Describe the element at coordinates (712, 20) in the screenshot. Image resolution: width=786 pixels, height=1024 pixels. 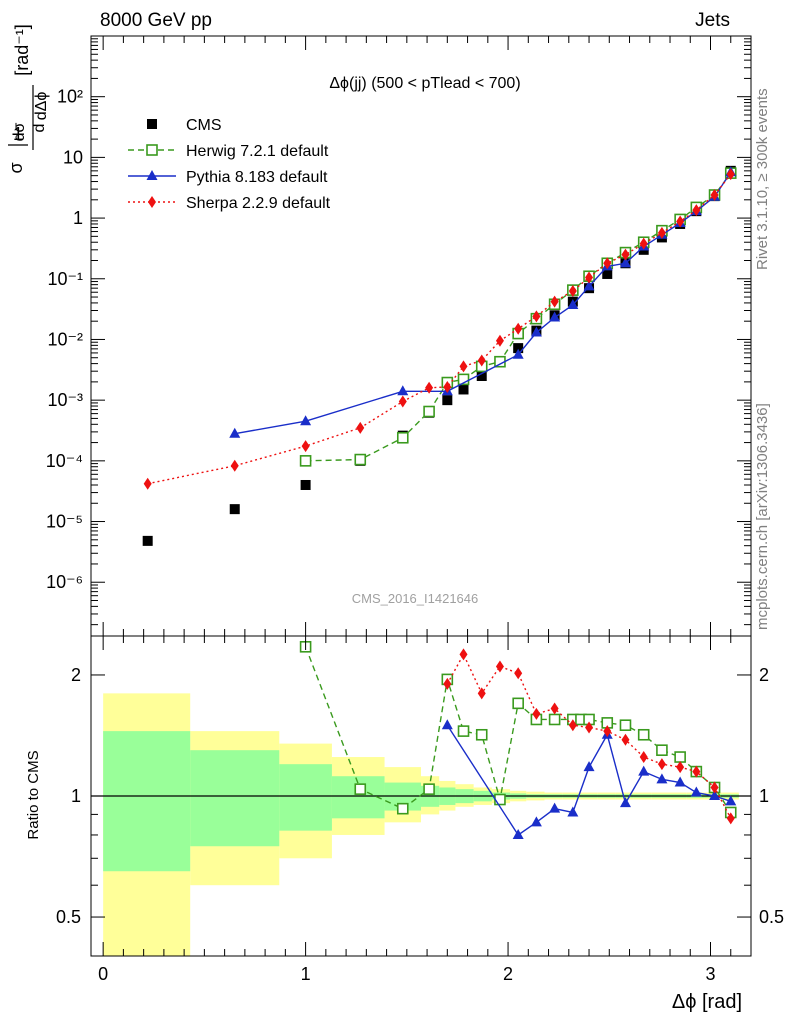
I see `process-label: Jets` at that location.